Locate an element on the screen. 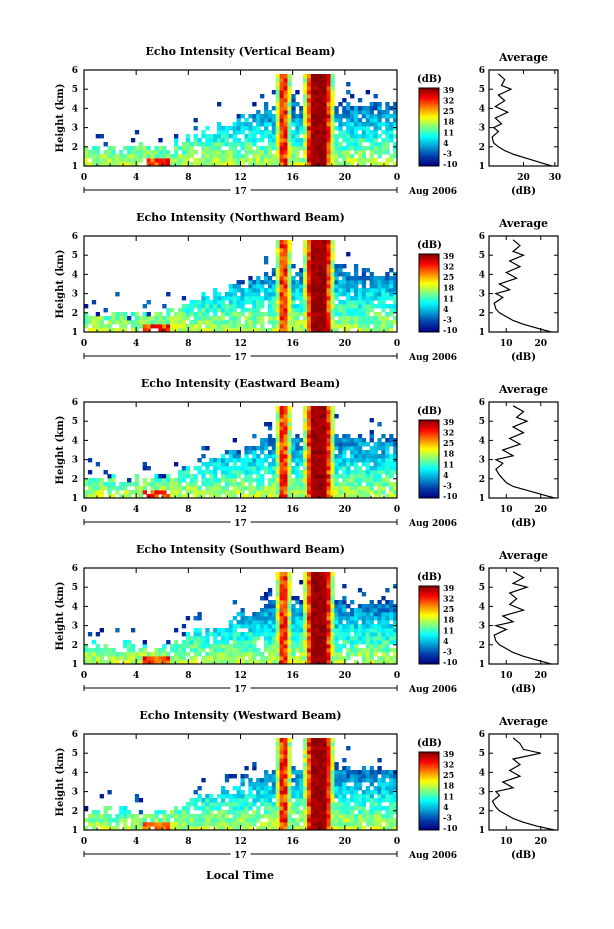  average-profile-line is located at coordinates (521, 120).